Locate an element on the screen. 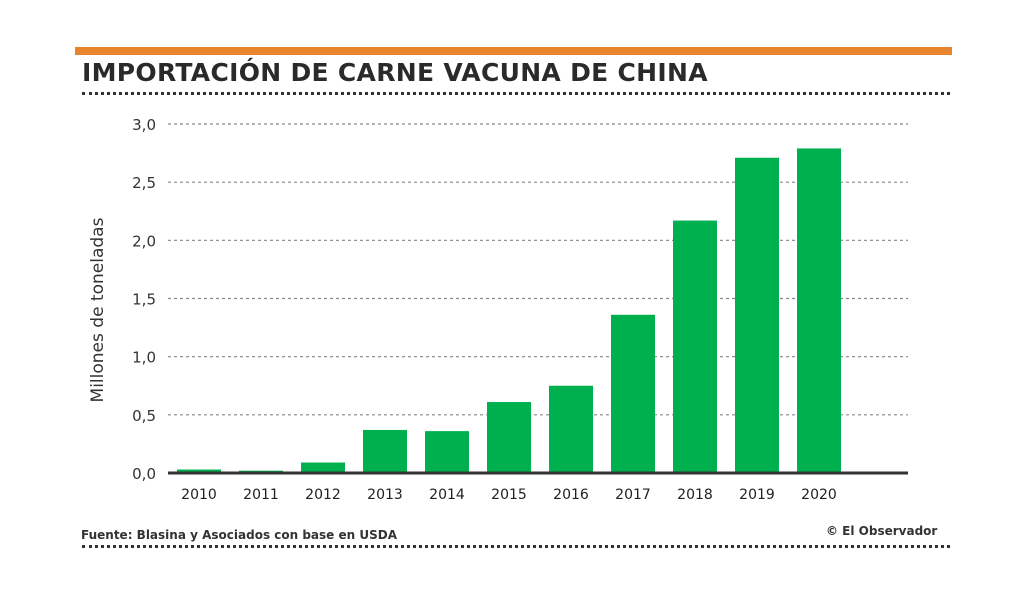  bar-2013 is located at coordinates (385, 451).